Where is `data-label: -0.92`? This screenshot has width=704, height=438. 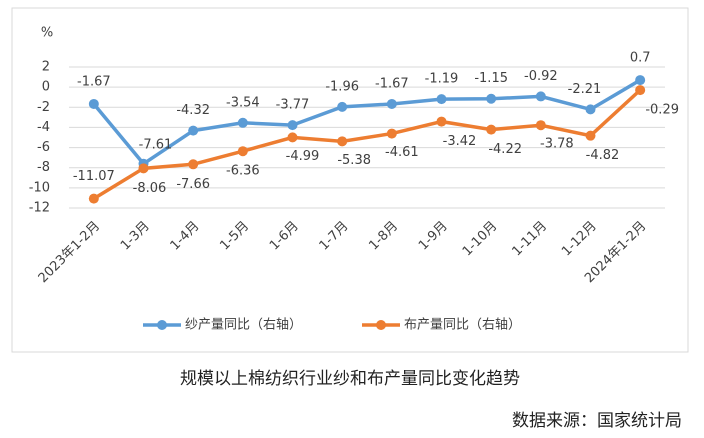
data-label: -0.92 is located at coordinates (541, 76).